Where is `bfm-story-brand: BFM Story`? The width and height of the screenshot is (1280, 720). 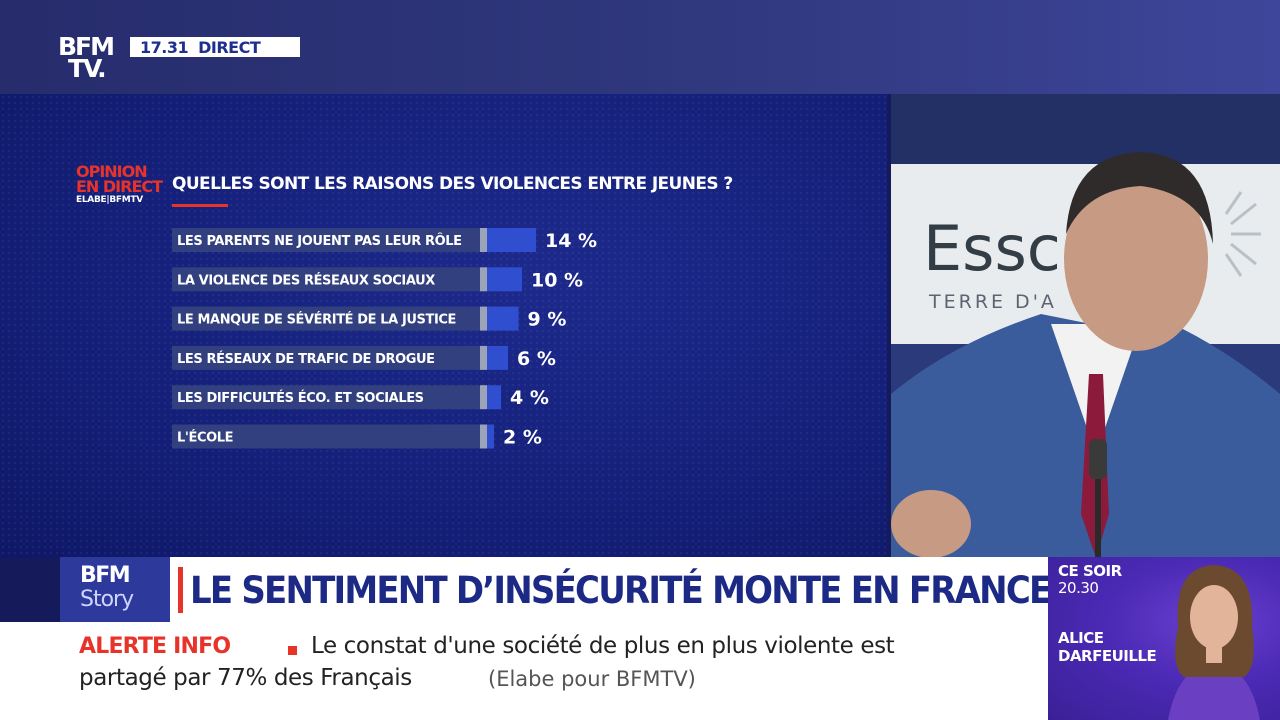
bfm-story-brand: BFM Story is located at coordinates (115, 589).